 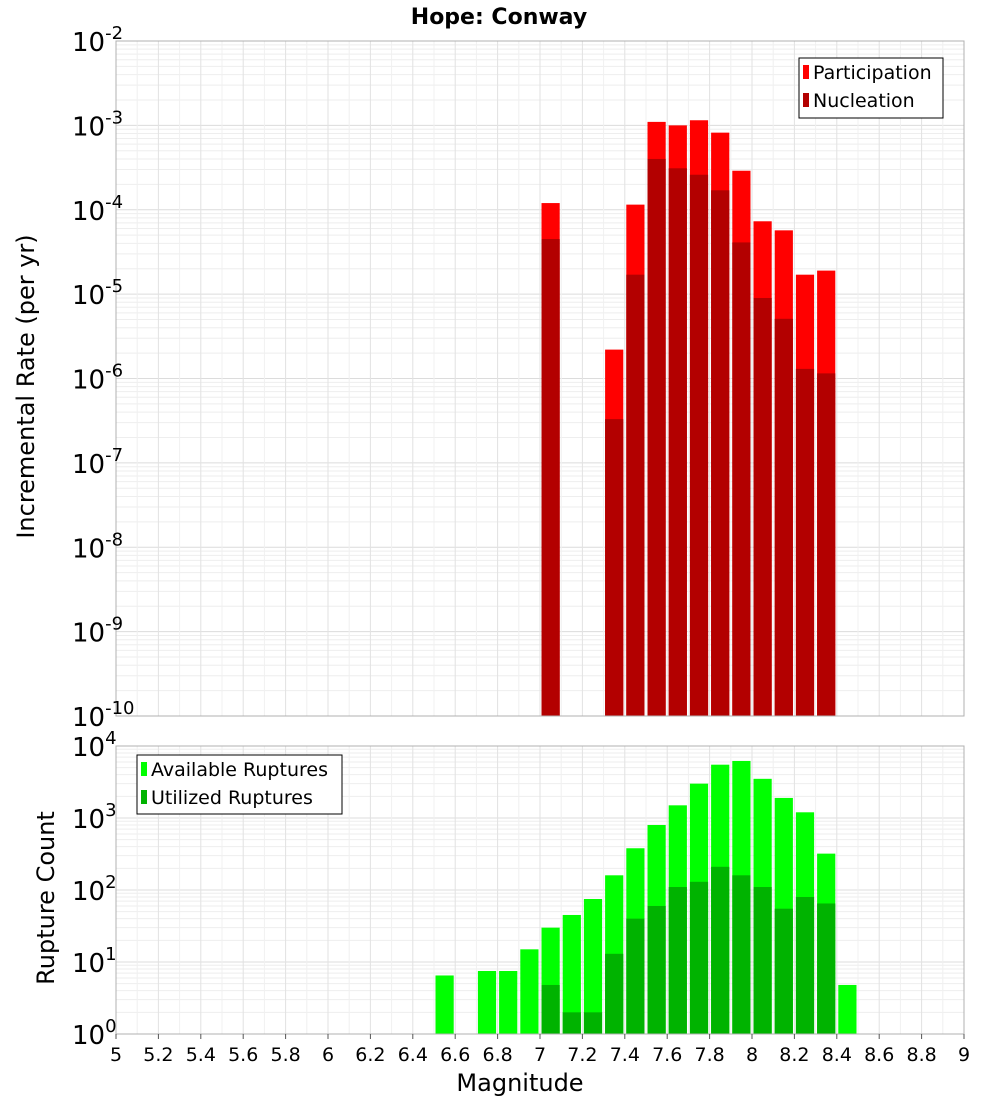 I want to click on y-tick-label: 10⁻⁵, so click(x=97, y=293).